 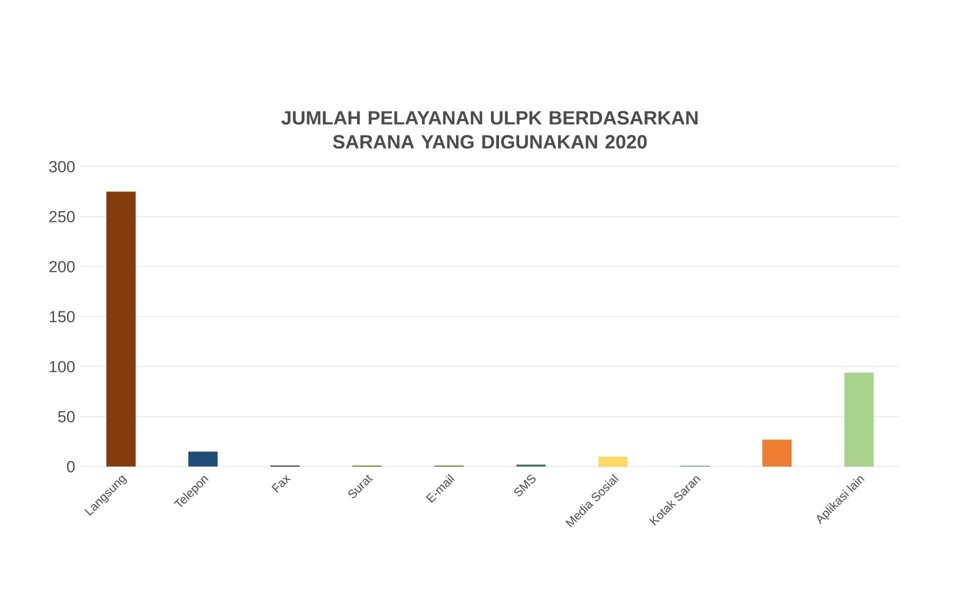 What do you see at coordinates (62, 216) in the screenshot?
I see `y-tick-label: 250` at bounding box center [62, 216].